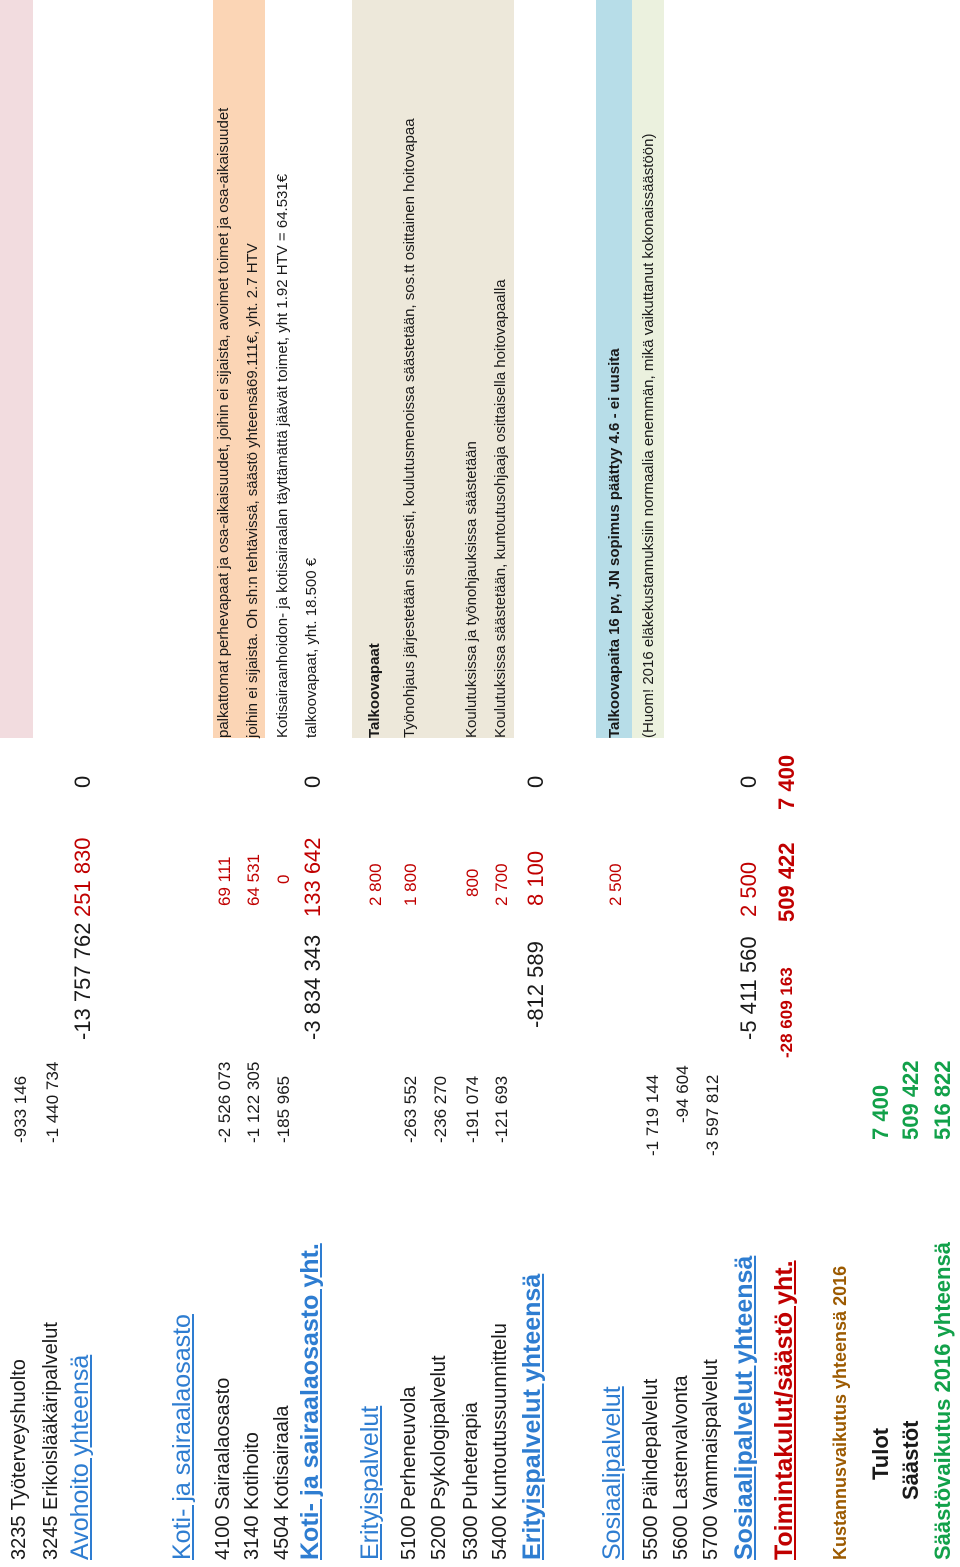  What do you see at coordinates (439, 1457) in the screenshot?
I see `row-label-psykologipalvelut: 5200 Psykologipalvelut` at bounding box center [439, 1457].